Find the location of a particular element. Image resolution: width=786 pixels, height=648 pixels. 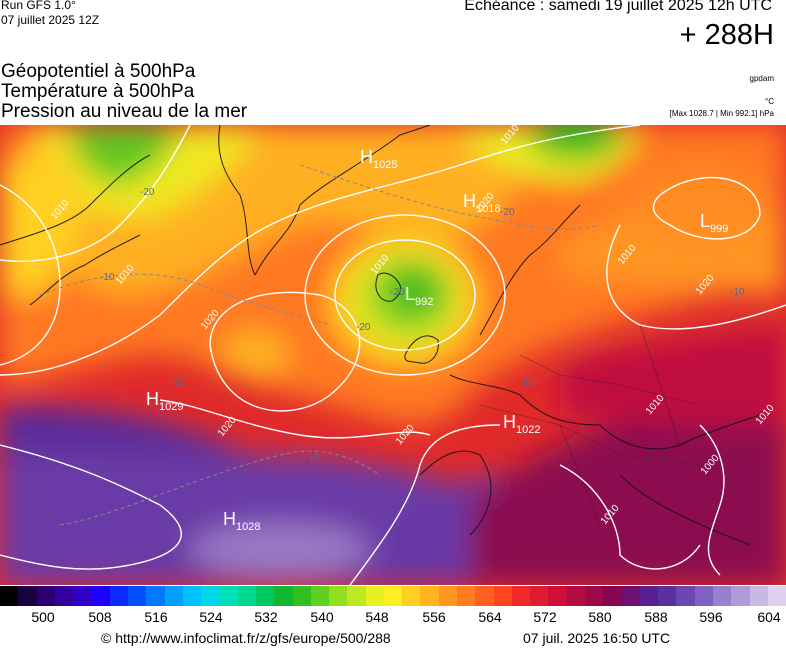

scale-tick-label: 508 is located at coordinates (100, 617).